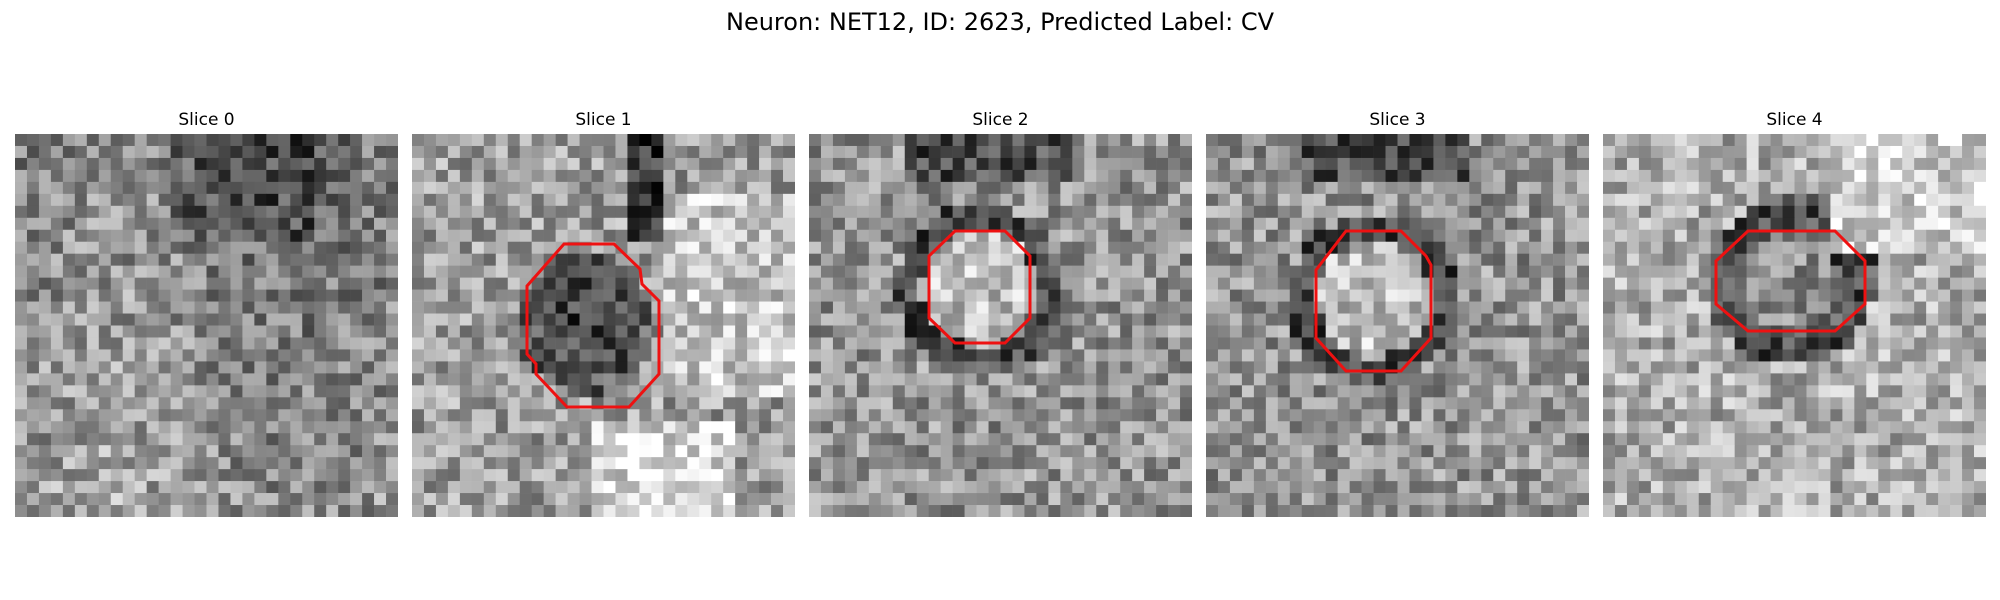  I want to click on slice-panel-3: Slice 3, so click(1397, 313).